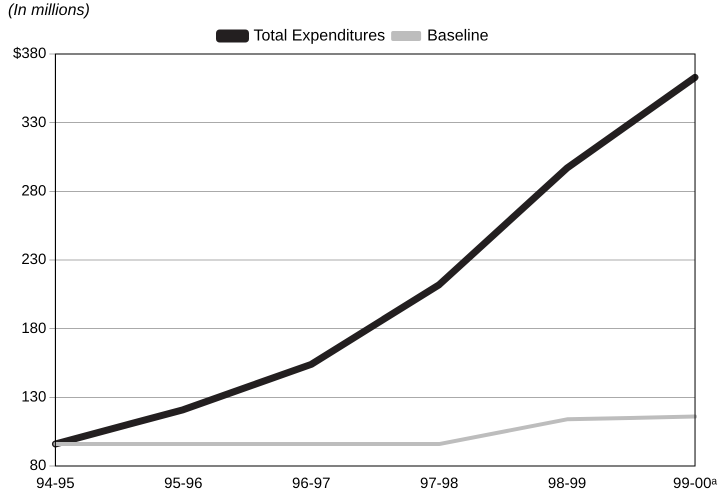  I want to click on x-tick-label: 98-99, so click(567, 483).